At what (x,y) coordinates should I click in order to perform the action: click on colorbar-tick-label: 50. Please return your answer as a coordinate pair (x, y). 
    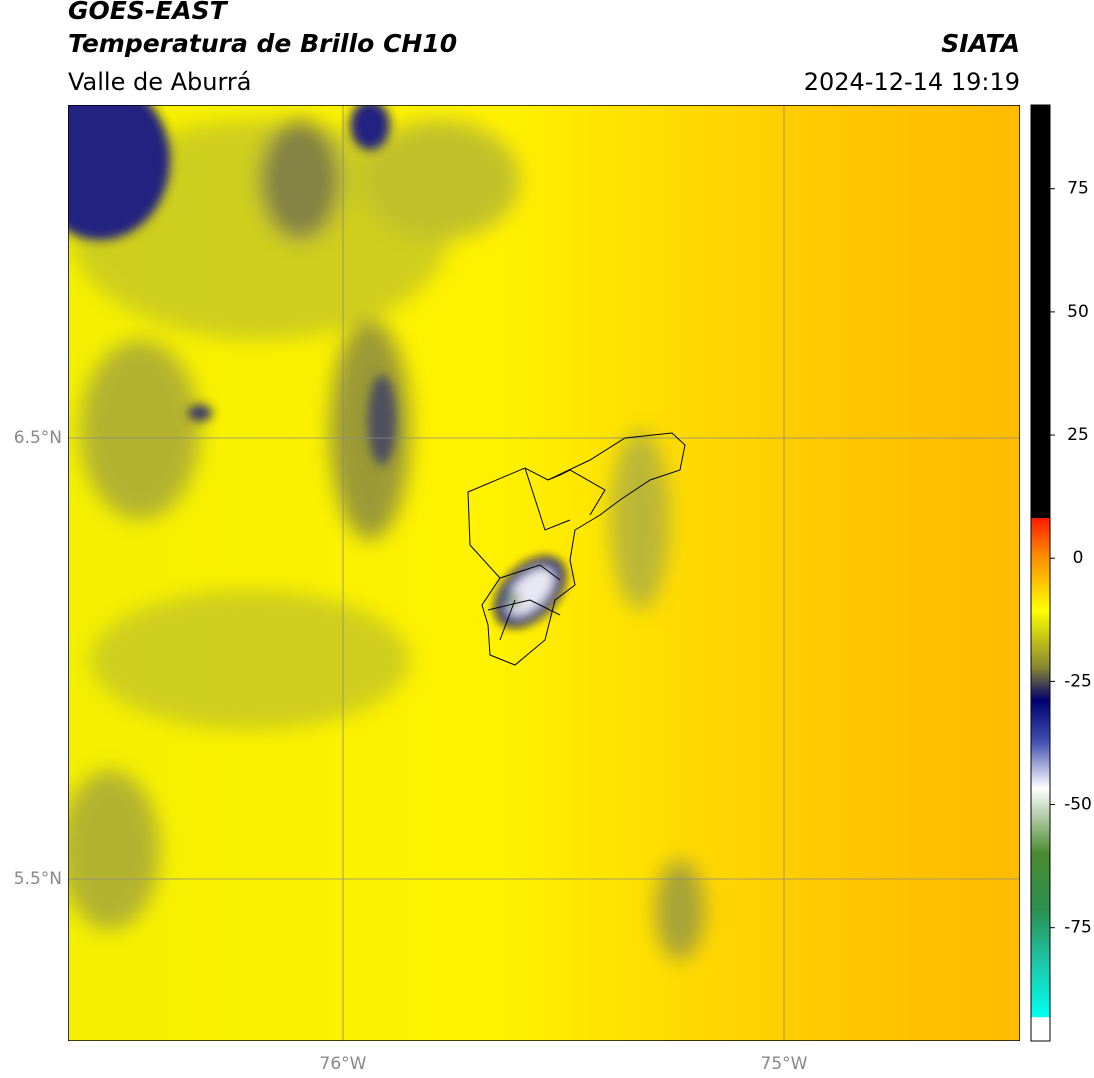
    Looking at the image, I should click on (1078, 312).